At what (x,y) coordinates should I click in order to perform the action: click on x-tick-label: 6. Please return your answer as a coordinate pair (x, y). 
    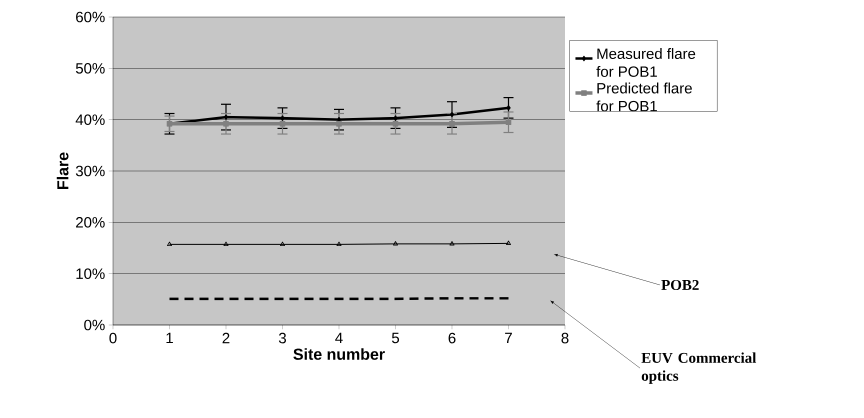
    Looking at the image, I should click on (452, 338).